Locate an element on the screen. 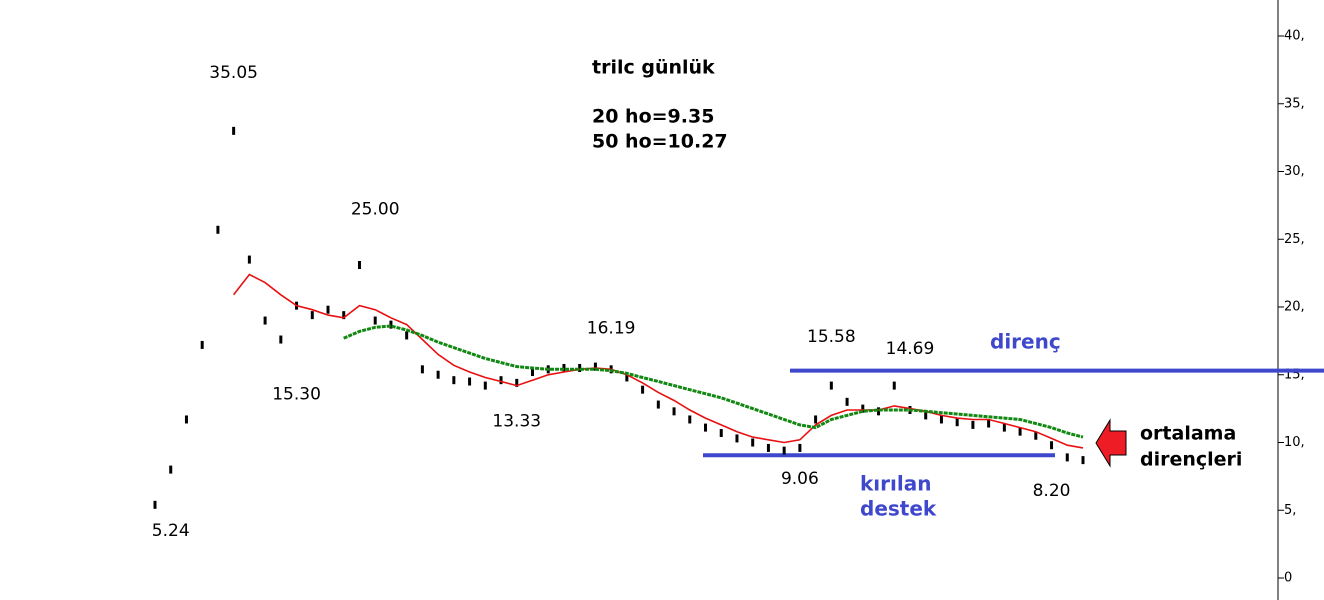 This screenshot has height=600, width=1324. price-annotation: 25.00 is located at coordinates (375, 209).